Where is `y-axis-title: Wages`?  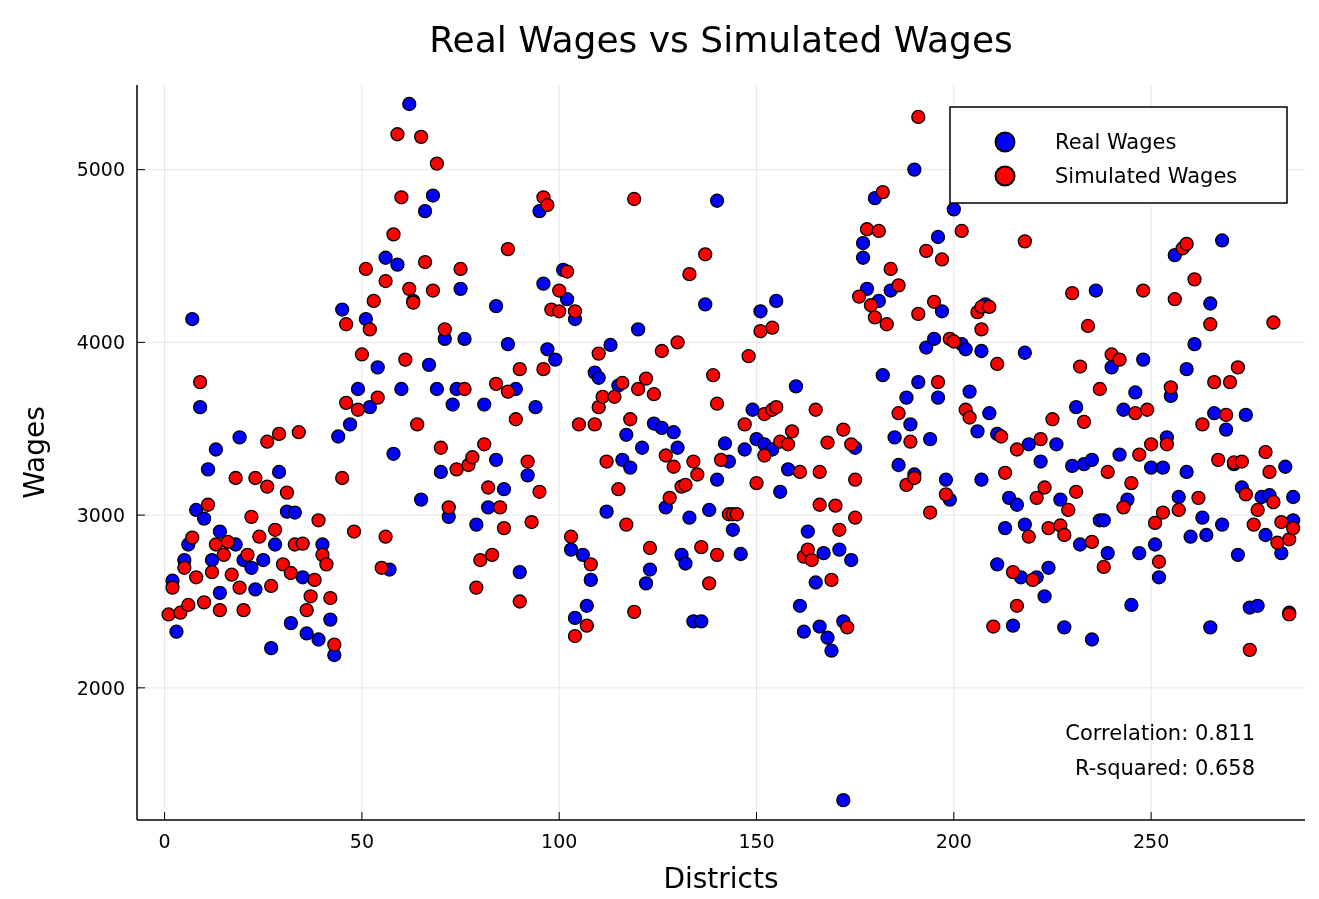
y-axis-title: Wages is located at coordinates (34, 452).